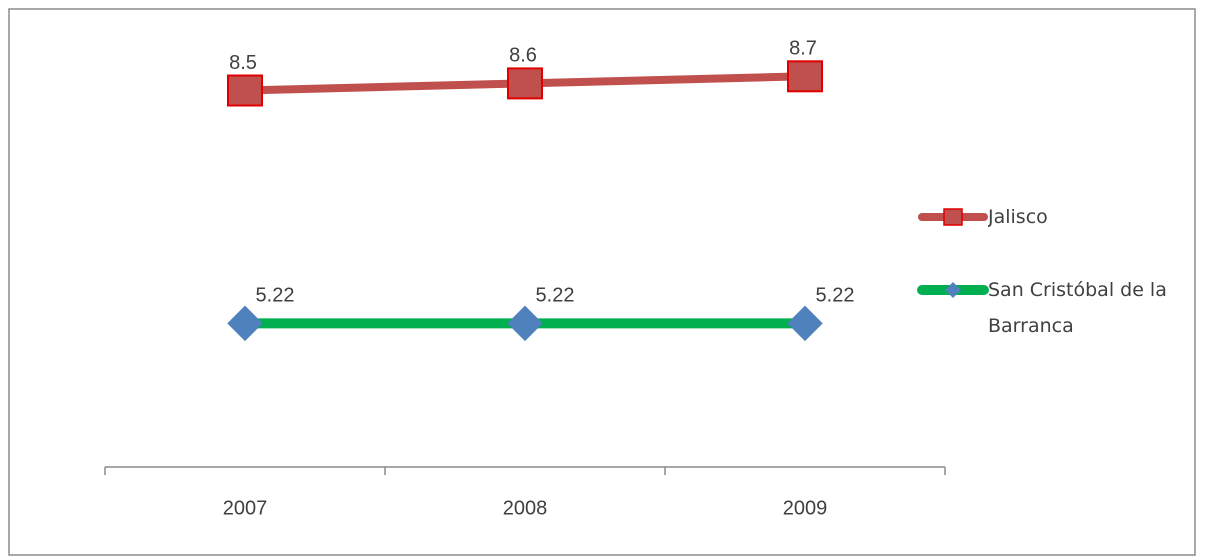 This screenshot has width=1205, height=557. Describe the element at coordinates (523, 56) in the screenshot. I see `data-label: 8.6` at that location.